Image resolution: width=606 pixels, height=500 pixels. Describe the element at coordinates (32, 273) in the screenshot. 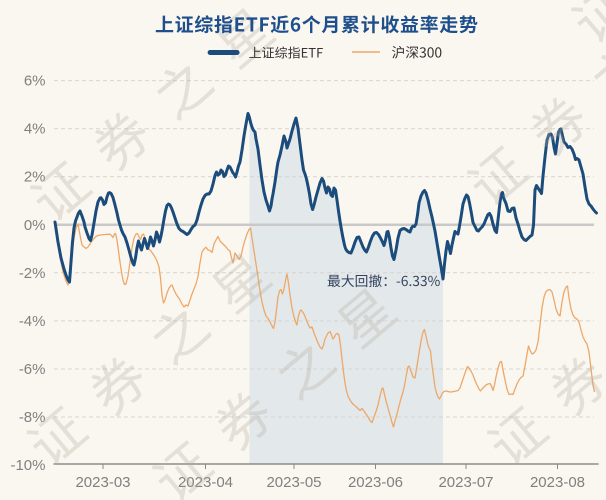

I see `svg-text: -2%` at that location.